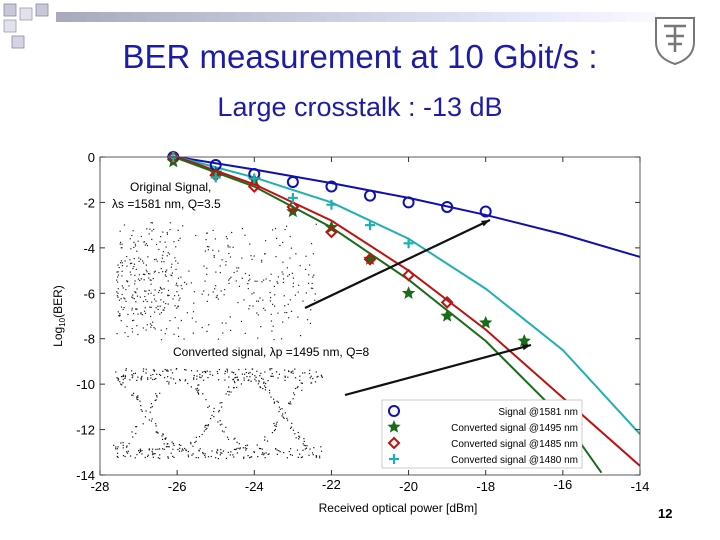 The image size is (720, 540). I want to click on legend-label: Converted signal @1495 nm, so click(514, 428).